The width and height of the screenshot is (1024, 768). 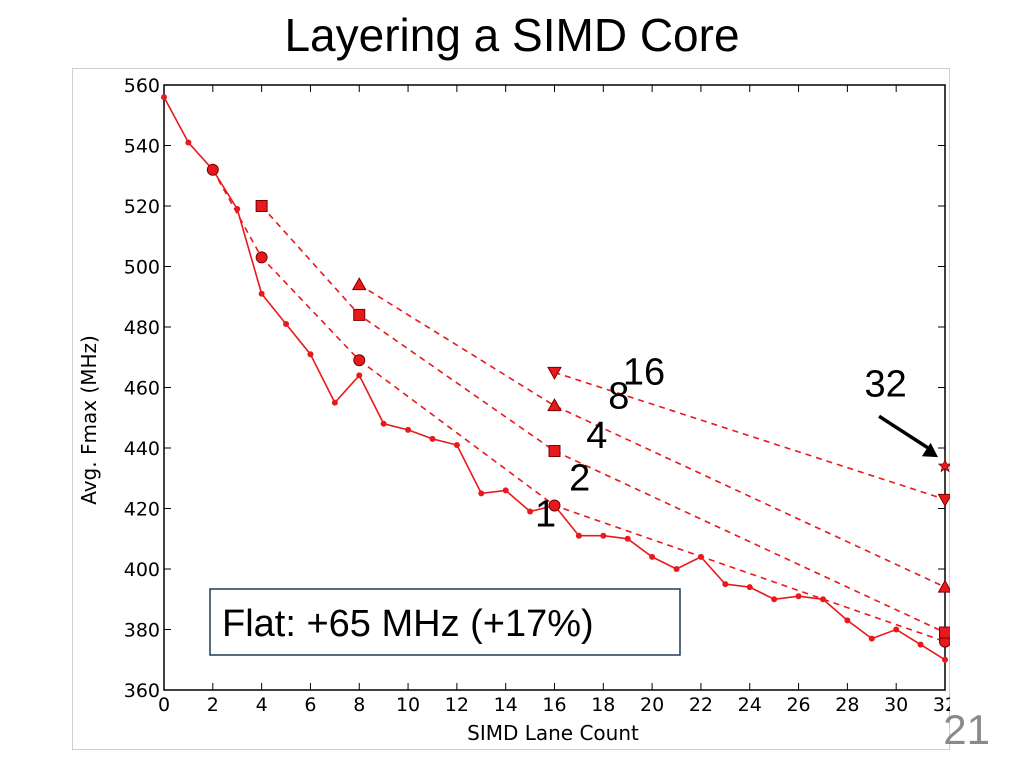 What do you see at coordinates (142, 86) in the screenshot?
I see `y-tick-label: 560` at bounding box center [142, 86].